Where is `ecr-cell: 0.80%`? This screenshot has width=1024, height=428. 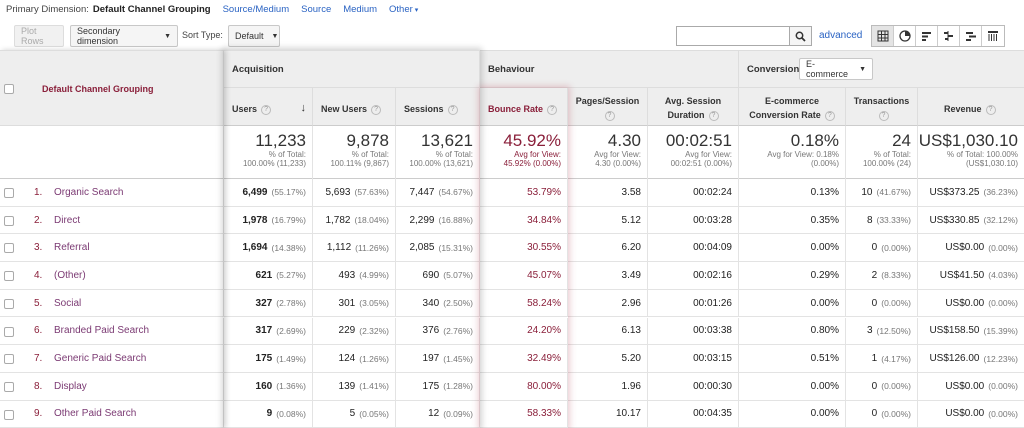 ecr-cell: 0.80% is located at coordinates (792, 331).